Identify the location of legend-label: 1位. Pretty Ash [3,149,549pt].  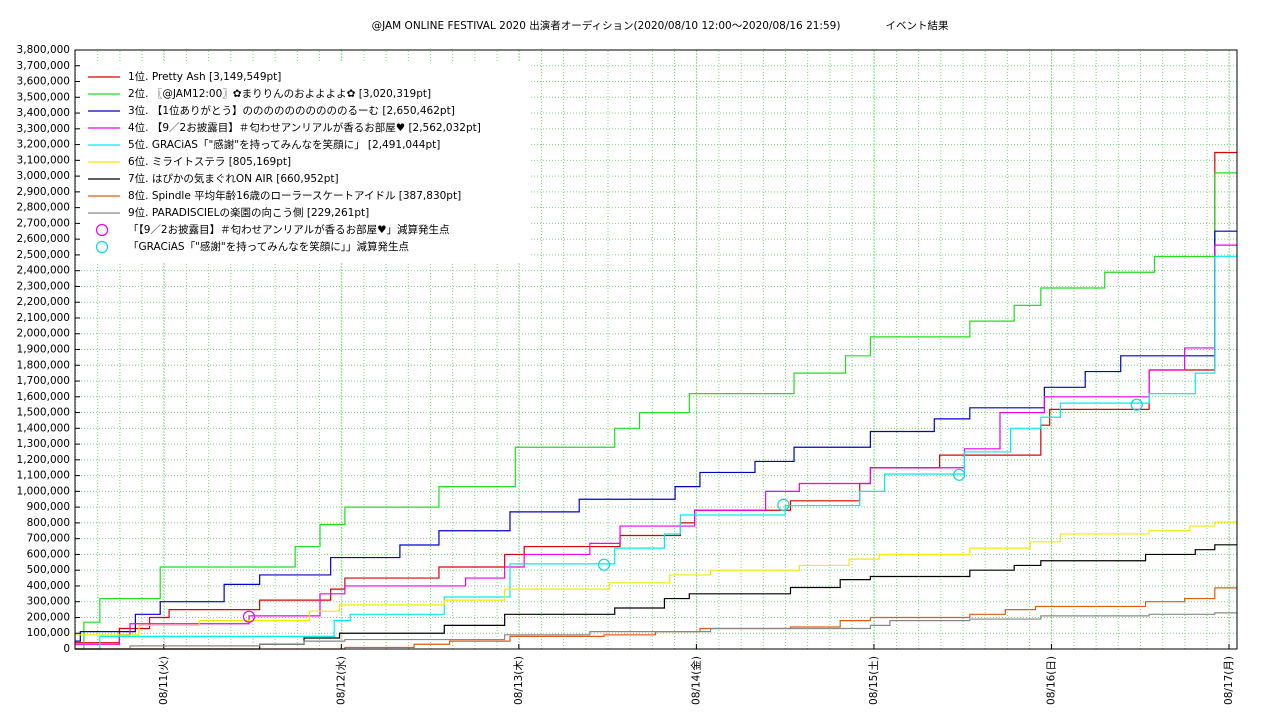
(204, 76).